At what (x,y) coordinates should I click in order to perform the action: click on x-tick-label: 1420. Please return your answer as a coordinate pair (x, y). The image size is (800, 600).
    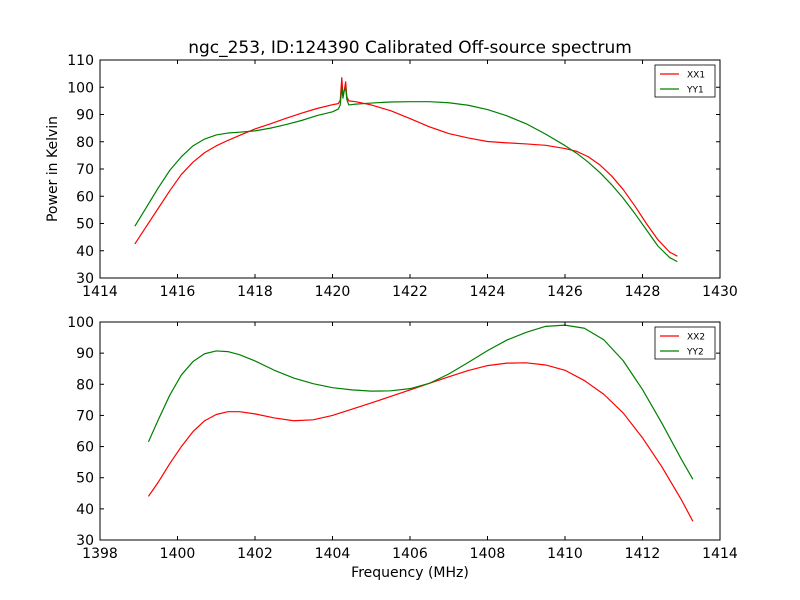
    Looking at the image, I should click on (333, 292).